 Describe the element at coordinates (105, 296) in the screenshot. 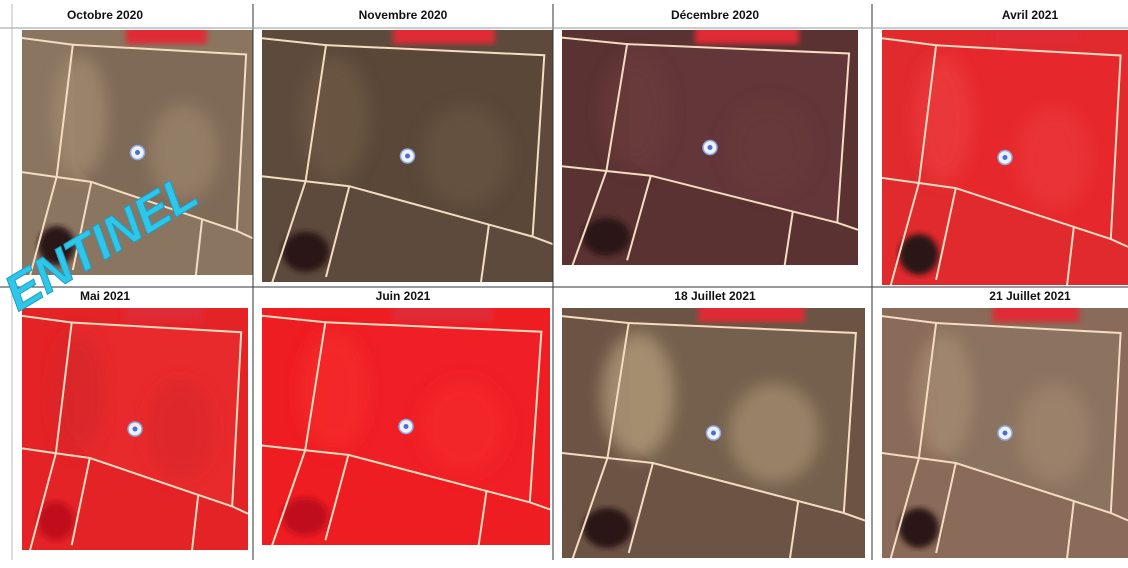

I see `panel-label: Mai 2021` at that location.